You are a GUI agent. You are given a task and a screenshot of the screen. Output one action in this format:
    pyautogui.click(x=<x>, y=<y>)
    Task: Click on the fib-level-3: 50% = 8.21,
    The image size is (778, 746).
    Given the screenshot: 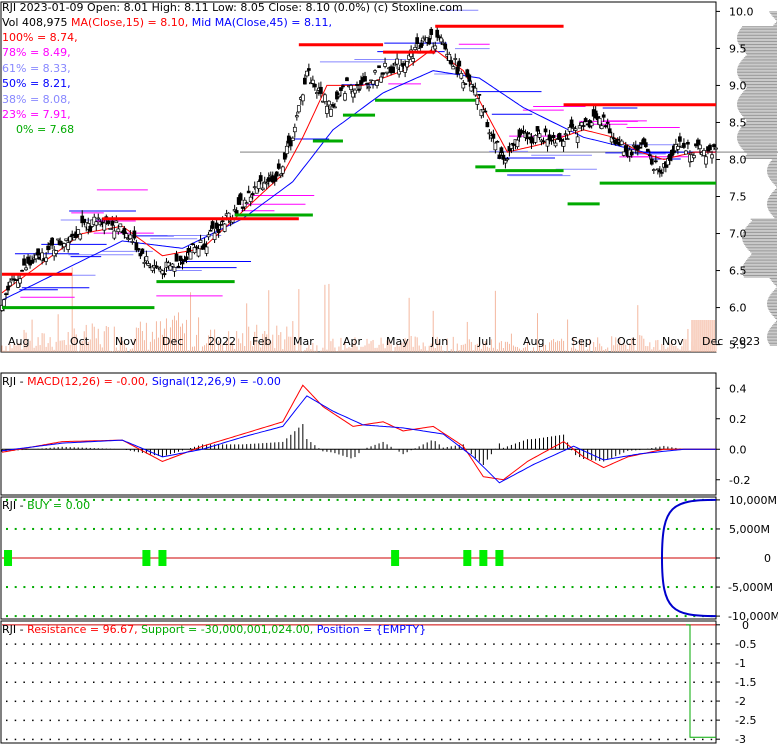 What is the action you would take?
    pyautogui.click(x=36, y=84)
    